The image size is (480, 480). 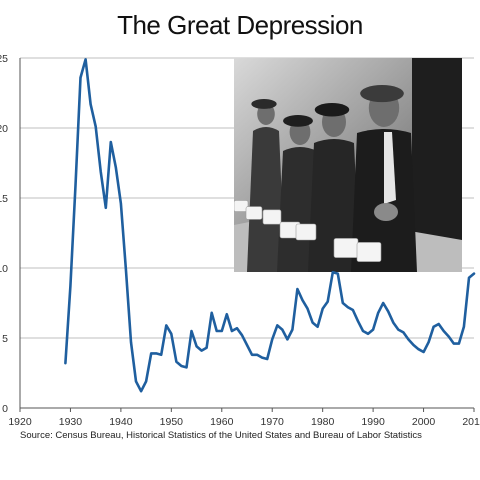 What do you see at coordinates (302, 300) in the screenshot?
I see `data-point-1976` at bounding box center [302, 300].